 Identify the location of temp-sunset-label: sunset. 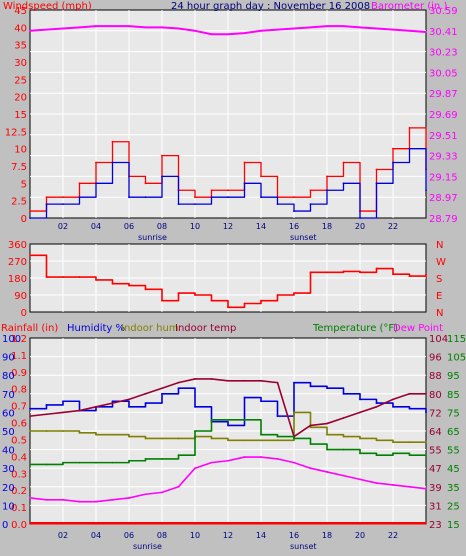
(303, 546).